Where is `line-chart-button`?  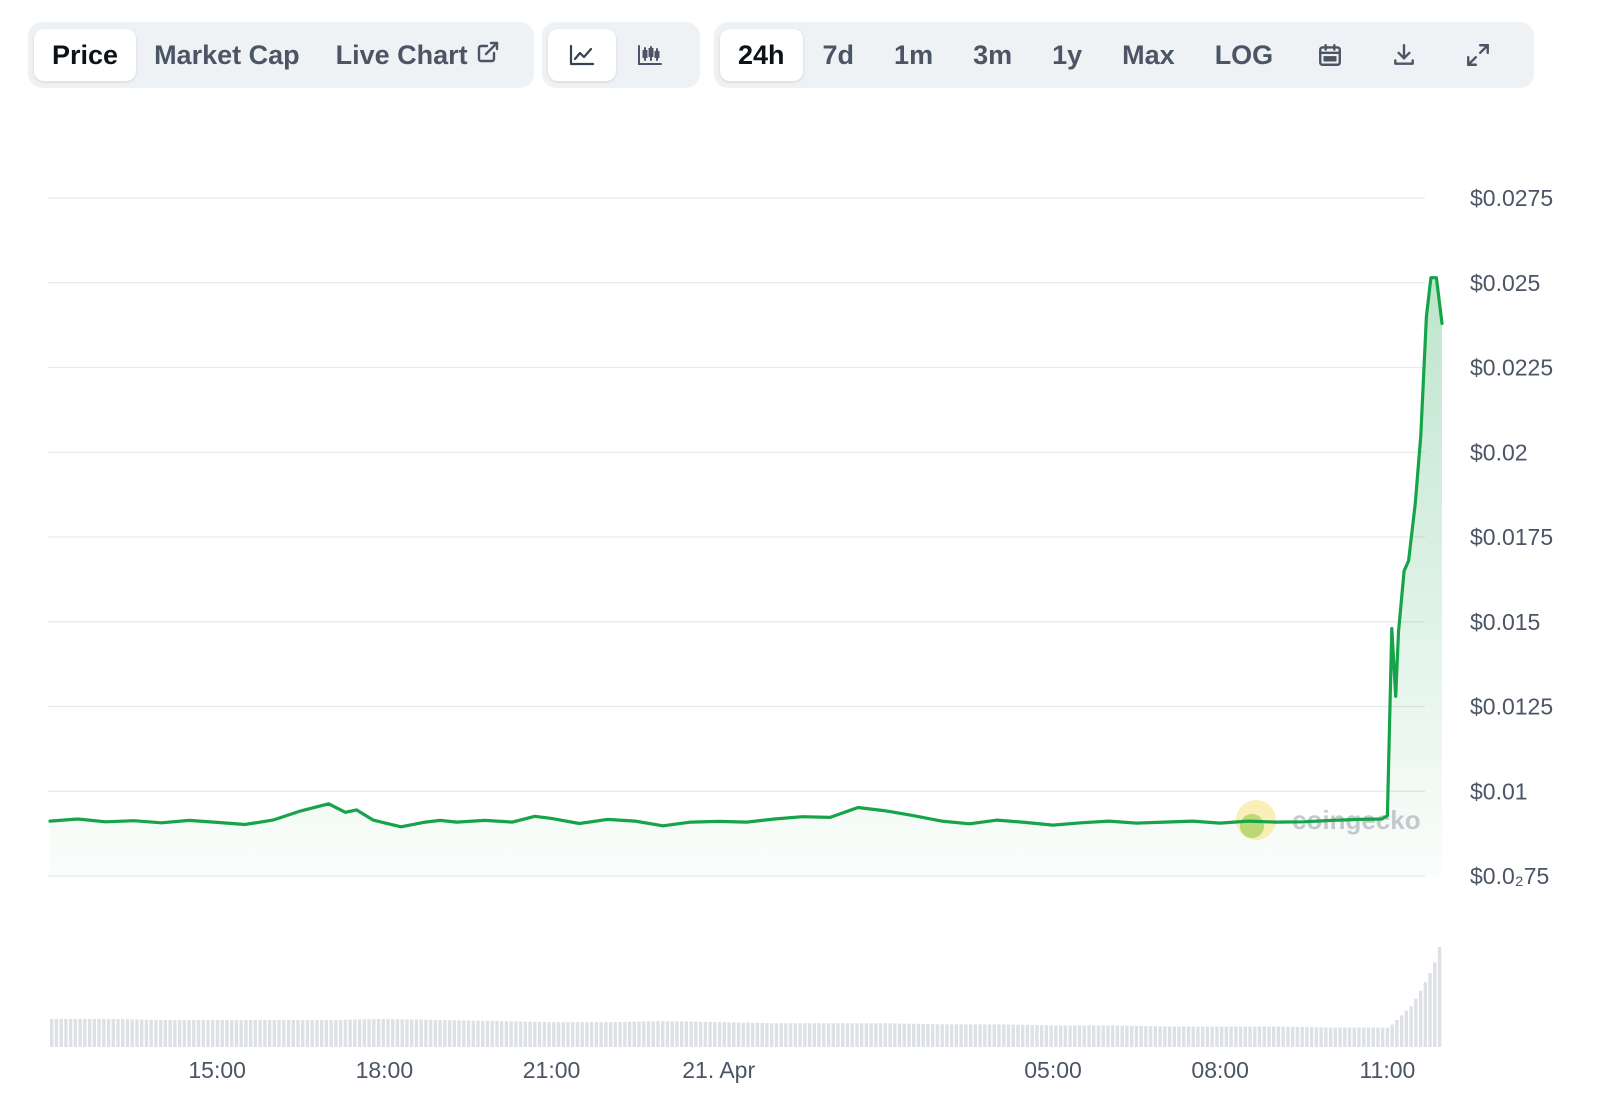
line-chart-button is located at coordinates (582, 55).